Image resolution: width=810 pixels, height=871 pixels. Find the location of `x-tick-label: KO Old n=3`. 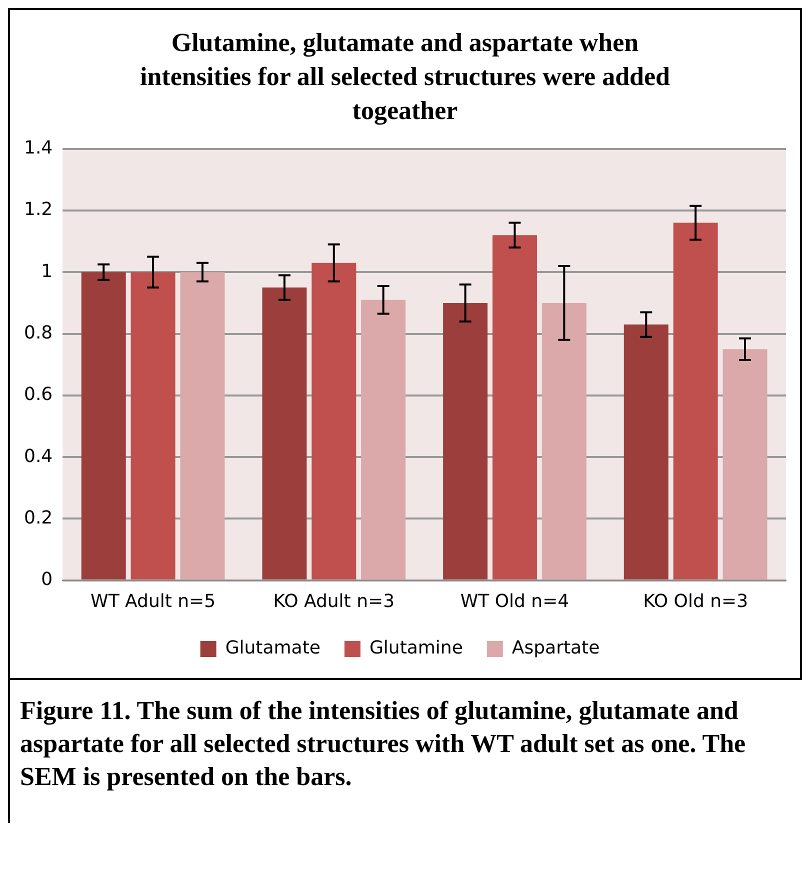

x-tick-label: KO Old n=3 is located at coordinates (695, 601).